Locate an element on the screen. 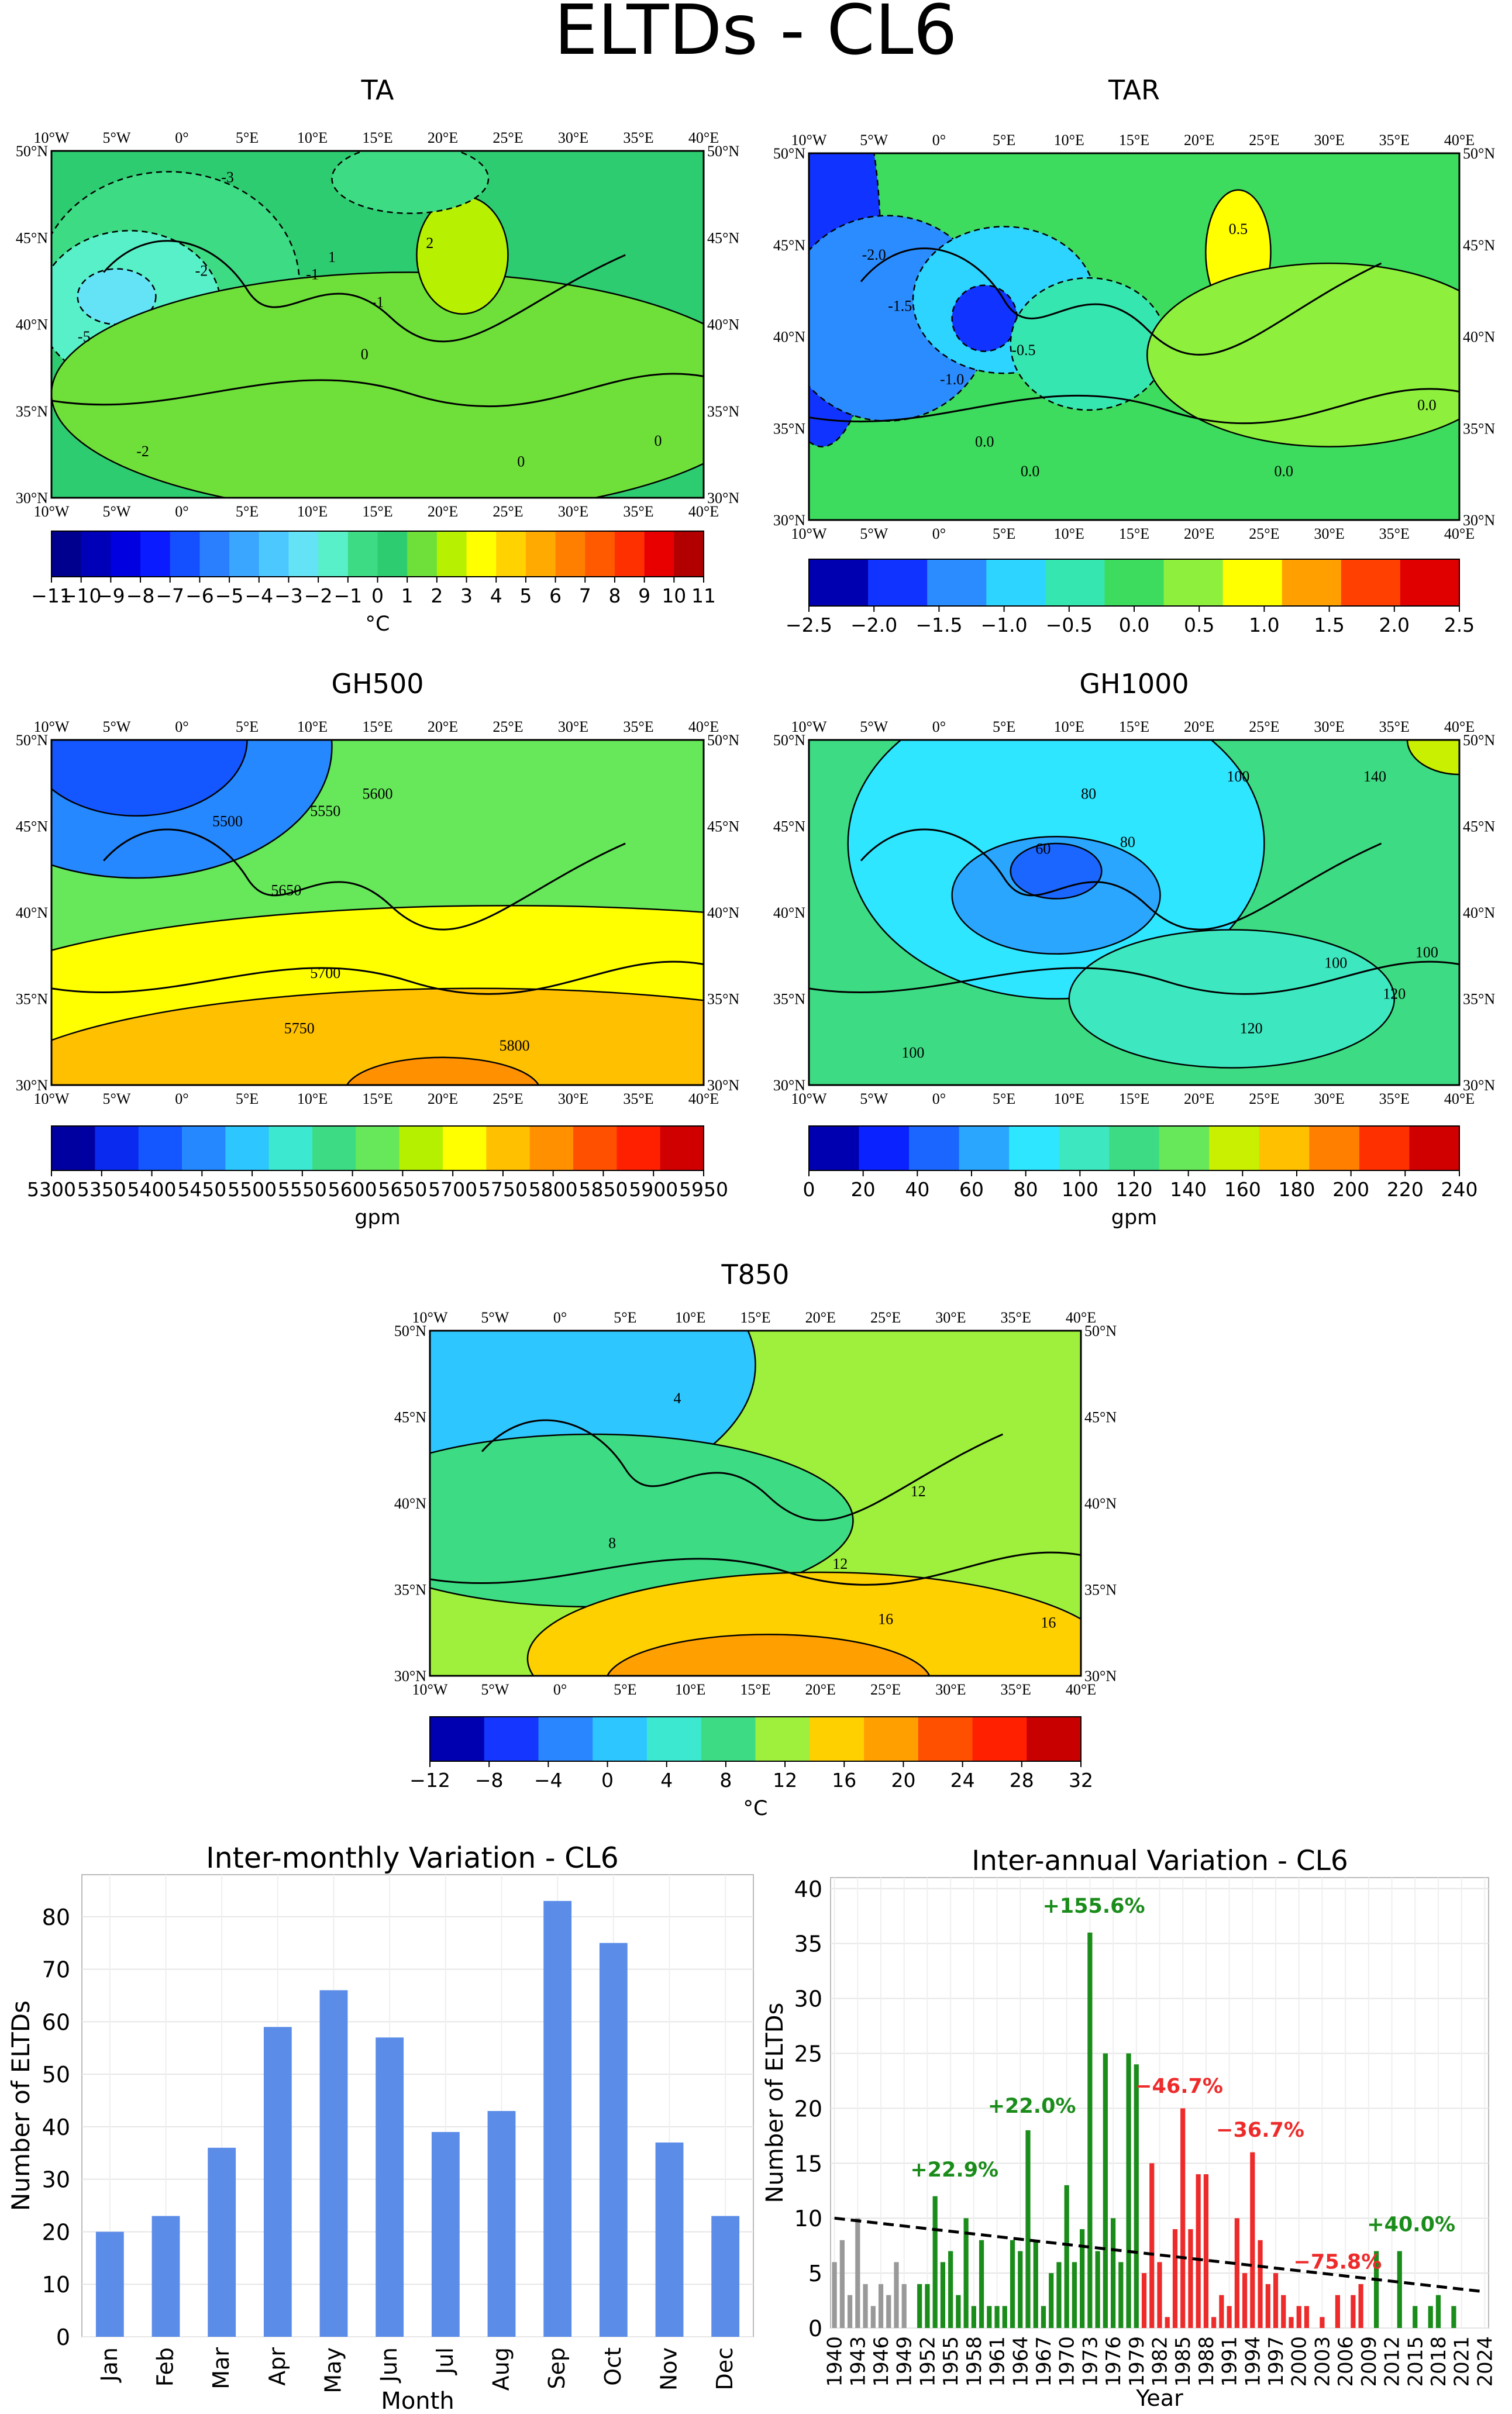 The width and height of the screenshot is (1512, 2414). y-axis-label: Number of ELTDs is located at coordinates (775, 2103).